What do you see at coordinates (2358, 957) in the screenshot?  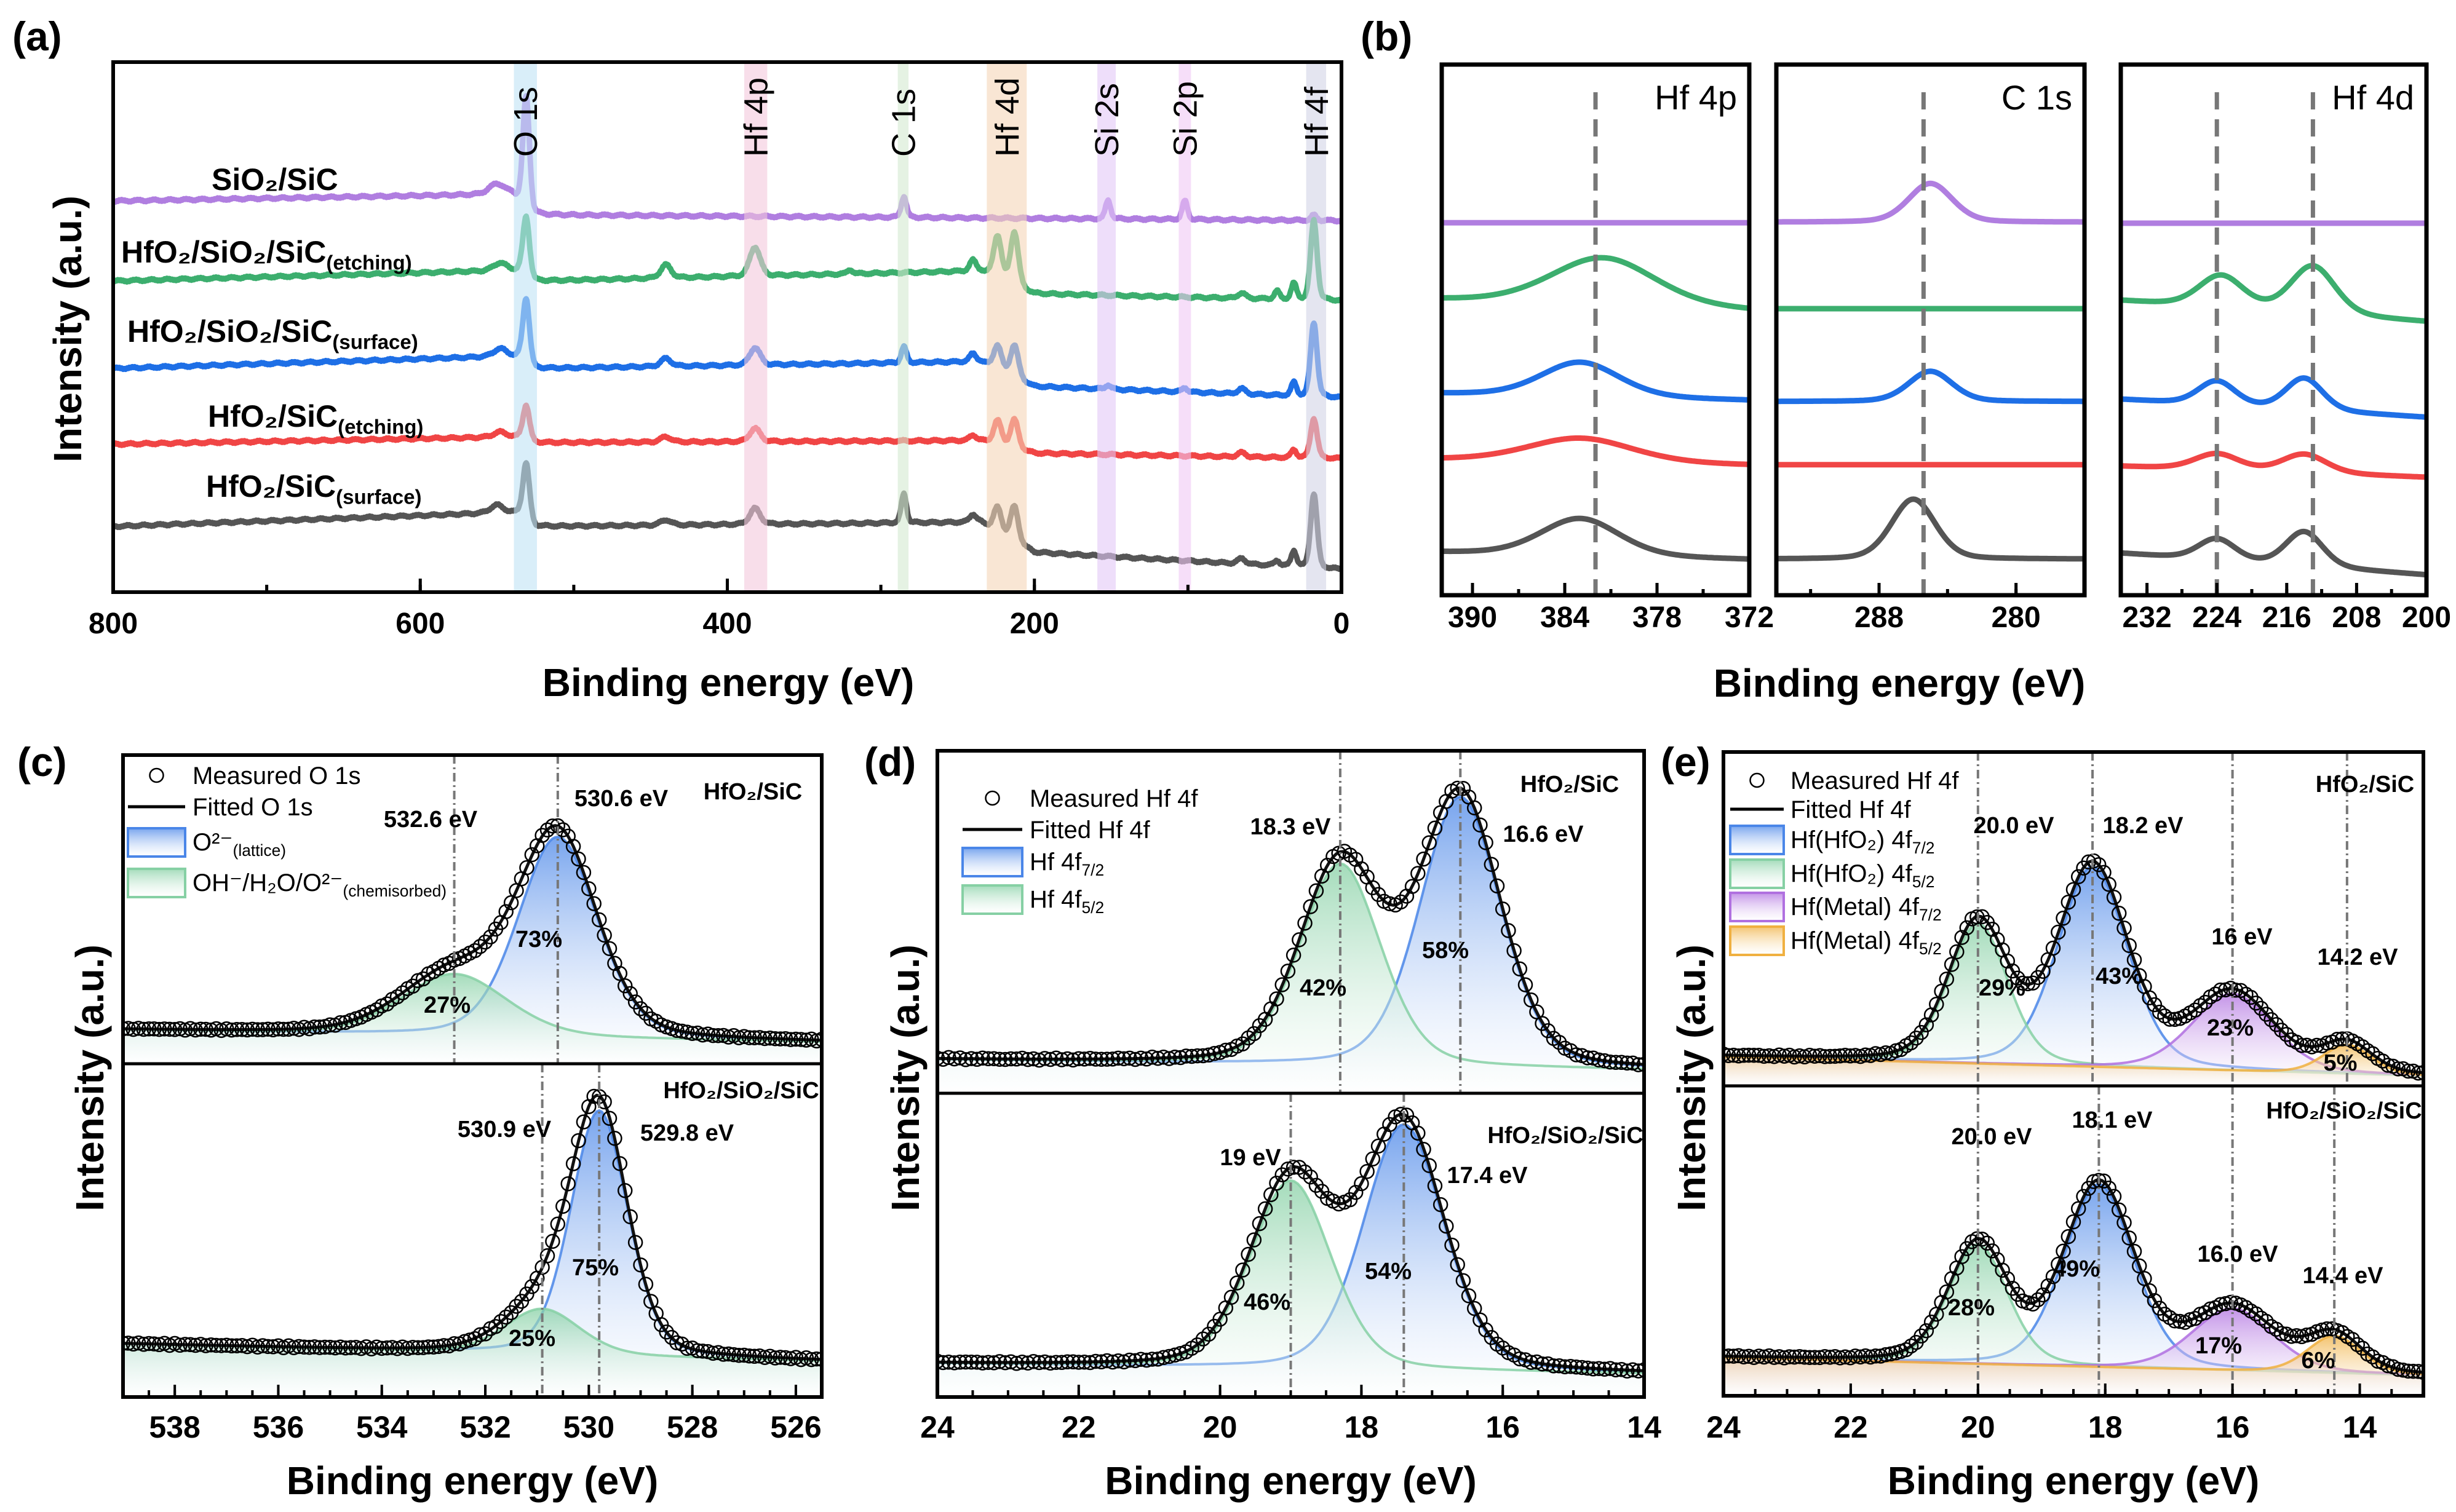 I see `peak-energy-label: 14.2 eV` at bounding box center [2358, 957].